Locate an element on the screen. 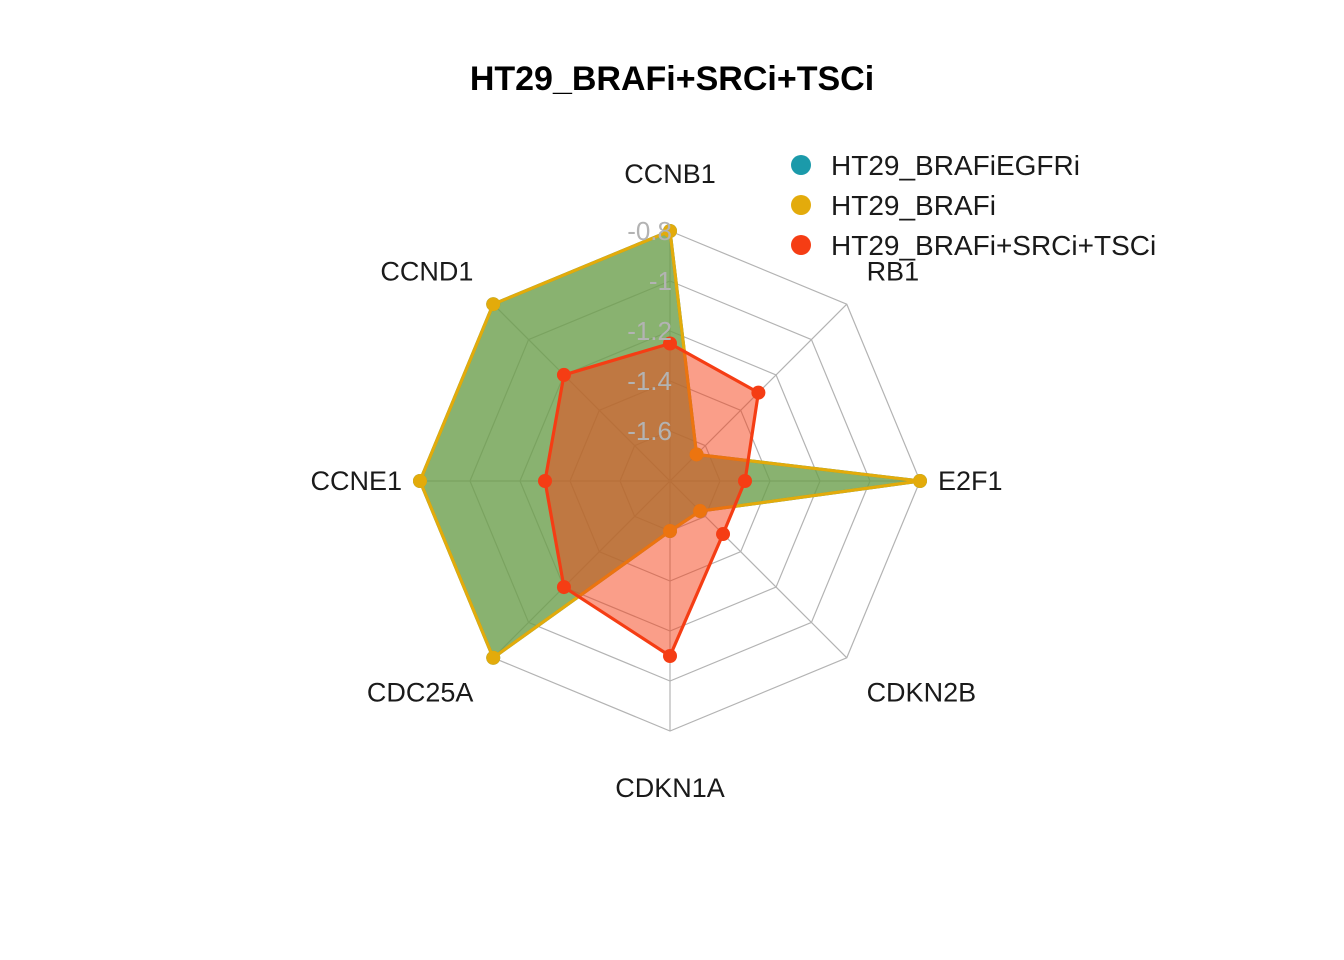 The width and height of the screenshot is (1344, 960). axis-label: CCND1 is located at coordinates (426, 271).